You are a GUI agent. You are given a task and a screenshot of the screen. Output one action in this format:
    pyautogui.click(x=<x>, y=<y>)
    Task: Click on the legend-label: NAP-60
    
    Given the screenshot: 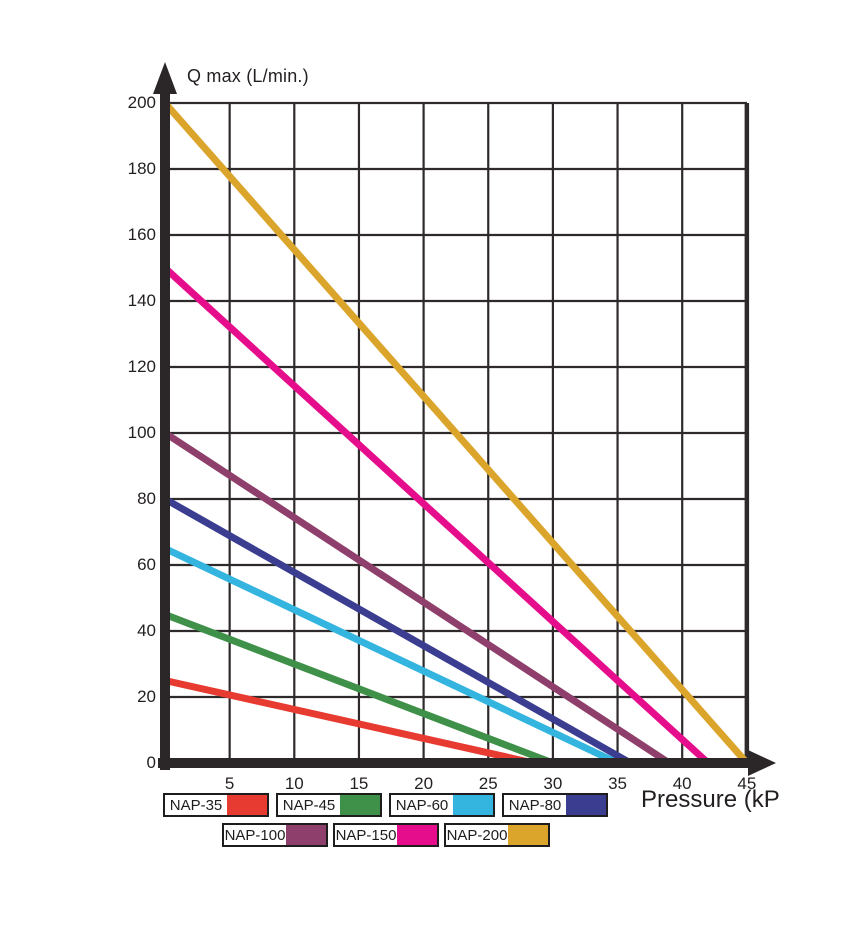 What is the action you would take?
    pyautogui.click(x=422, y=805)
    